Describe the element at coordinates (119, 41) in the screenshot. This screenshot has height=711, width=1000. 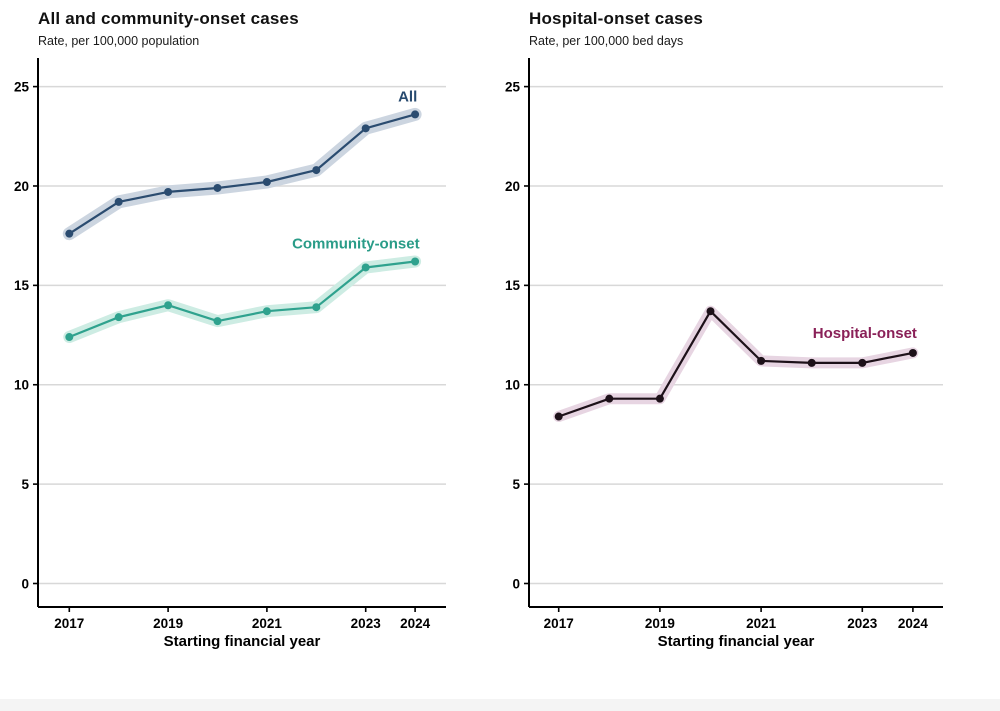
I see `panel-subtitle: Rate, per 100,000 population` at that location.